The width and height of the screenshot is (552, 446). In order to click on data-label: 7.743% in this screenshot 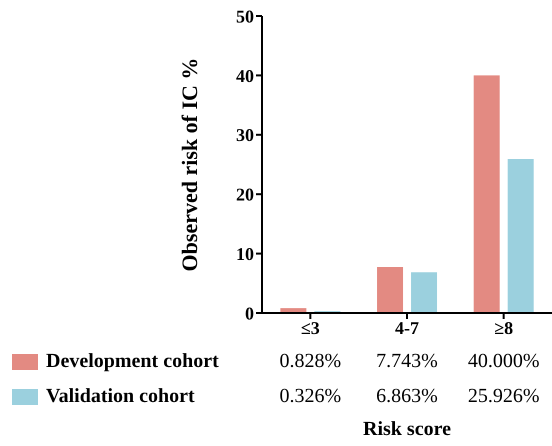, I will do `click(407, 361)`.